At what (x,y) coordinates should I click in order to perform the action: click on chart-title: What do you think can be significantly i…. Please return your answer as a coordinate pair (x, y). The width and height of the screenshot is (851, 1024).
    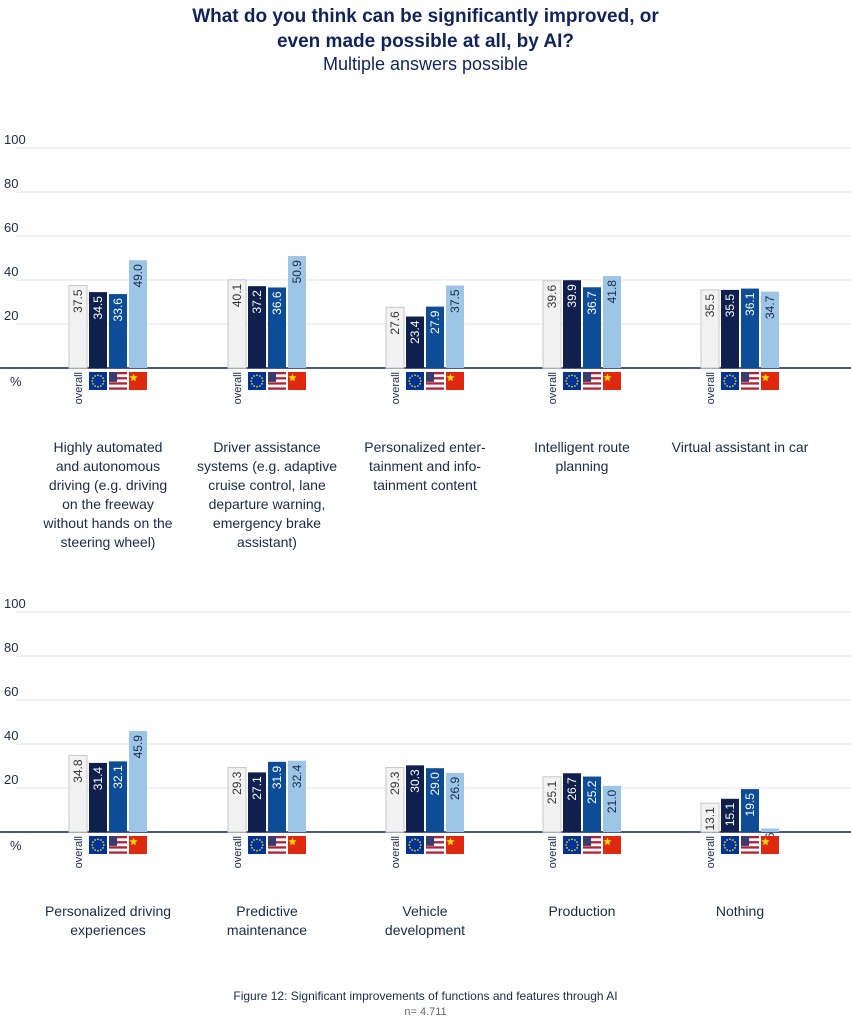
    Looking at the image, I should click on (425, 29).